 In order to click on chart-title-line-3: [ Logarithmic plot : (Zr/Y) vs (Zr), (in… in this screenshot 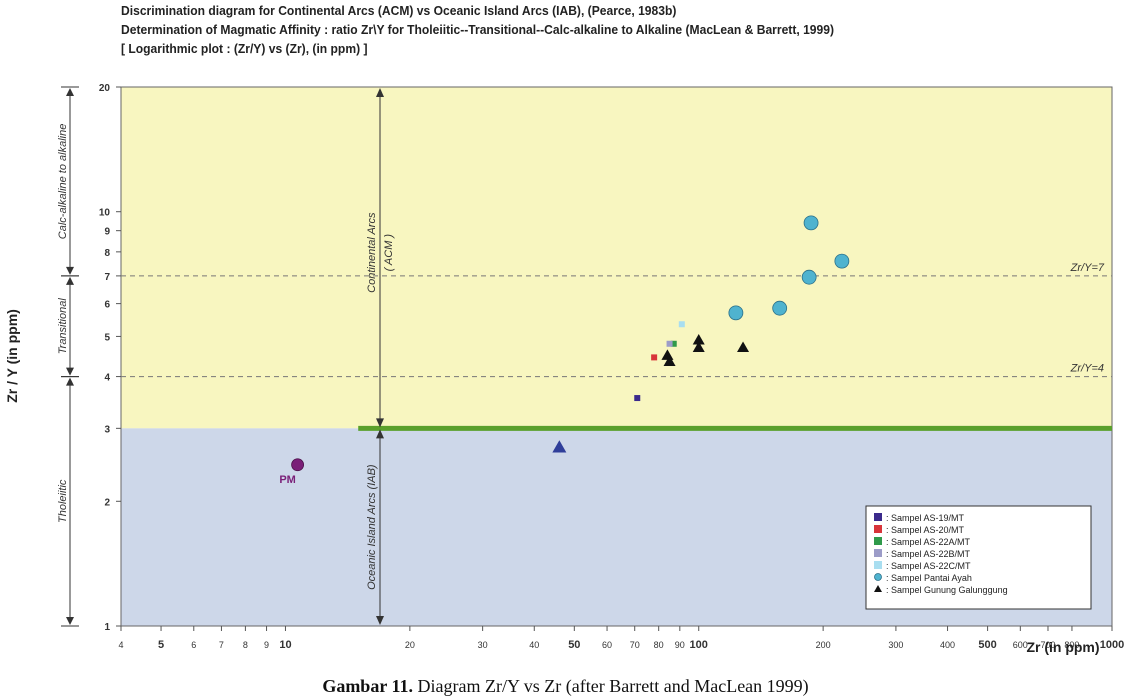, I will do `click(244, 48)`.